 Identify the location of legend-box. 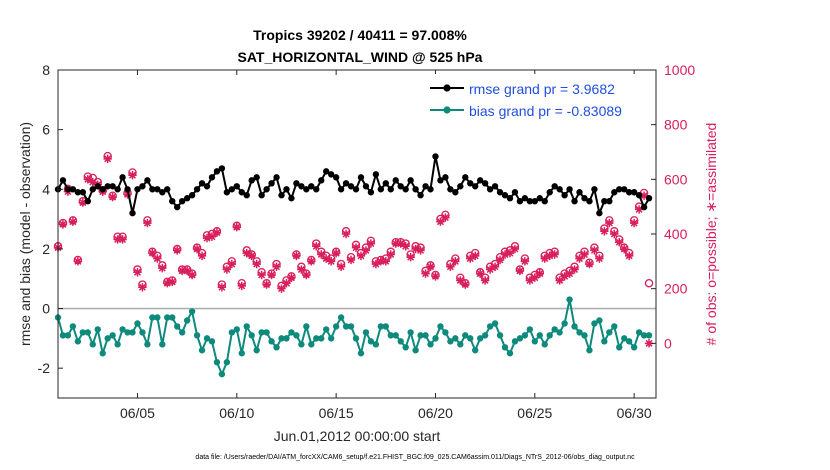
(538, 98).